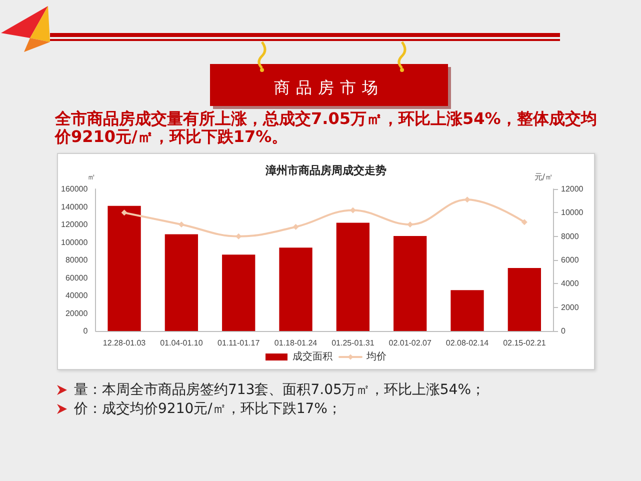  Describe the element at coordinates (85, 331) in the screenshot. I see `y-tick-label: 0` at that location.